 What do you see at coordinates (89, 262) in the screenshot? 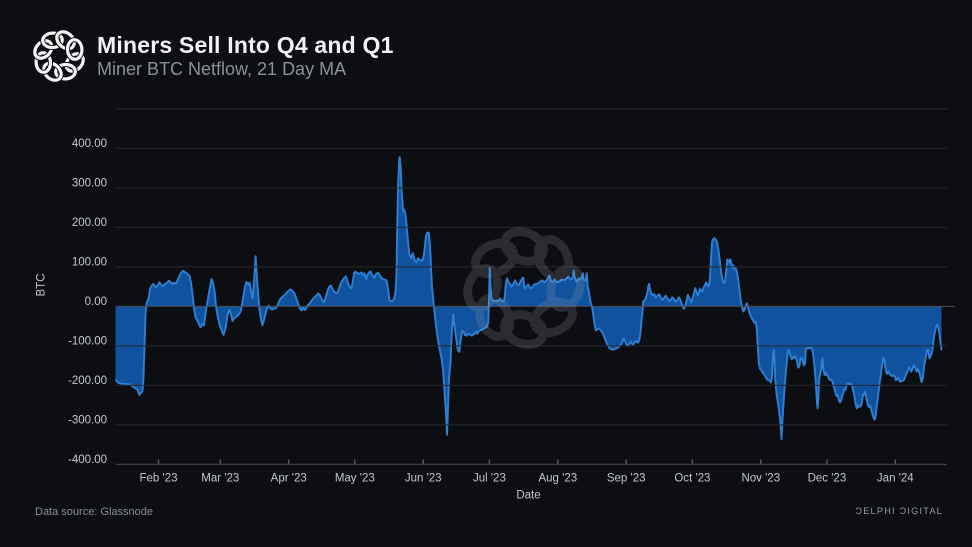
I see `svg-text: 100.00` at bounding box center [89, 262].